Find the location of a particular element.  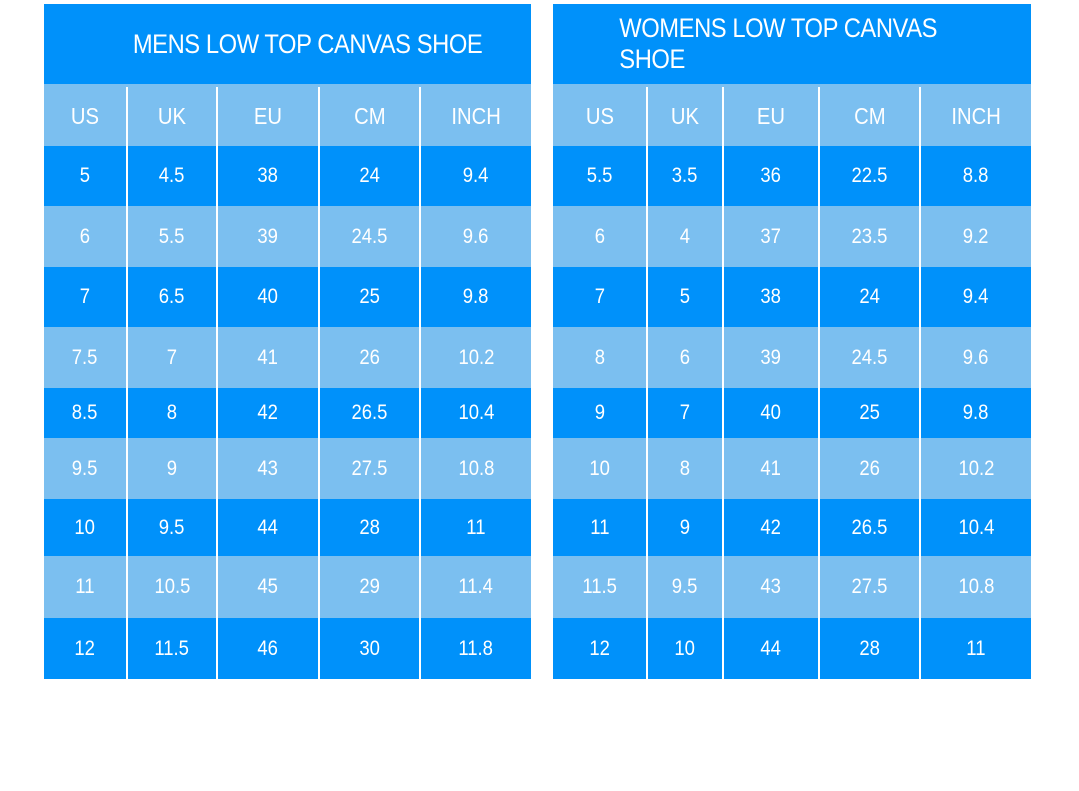

cell-text: 38 is located at coordinates (268, 175).